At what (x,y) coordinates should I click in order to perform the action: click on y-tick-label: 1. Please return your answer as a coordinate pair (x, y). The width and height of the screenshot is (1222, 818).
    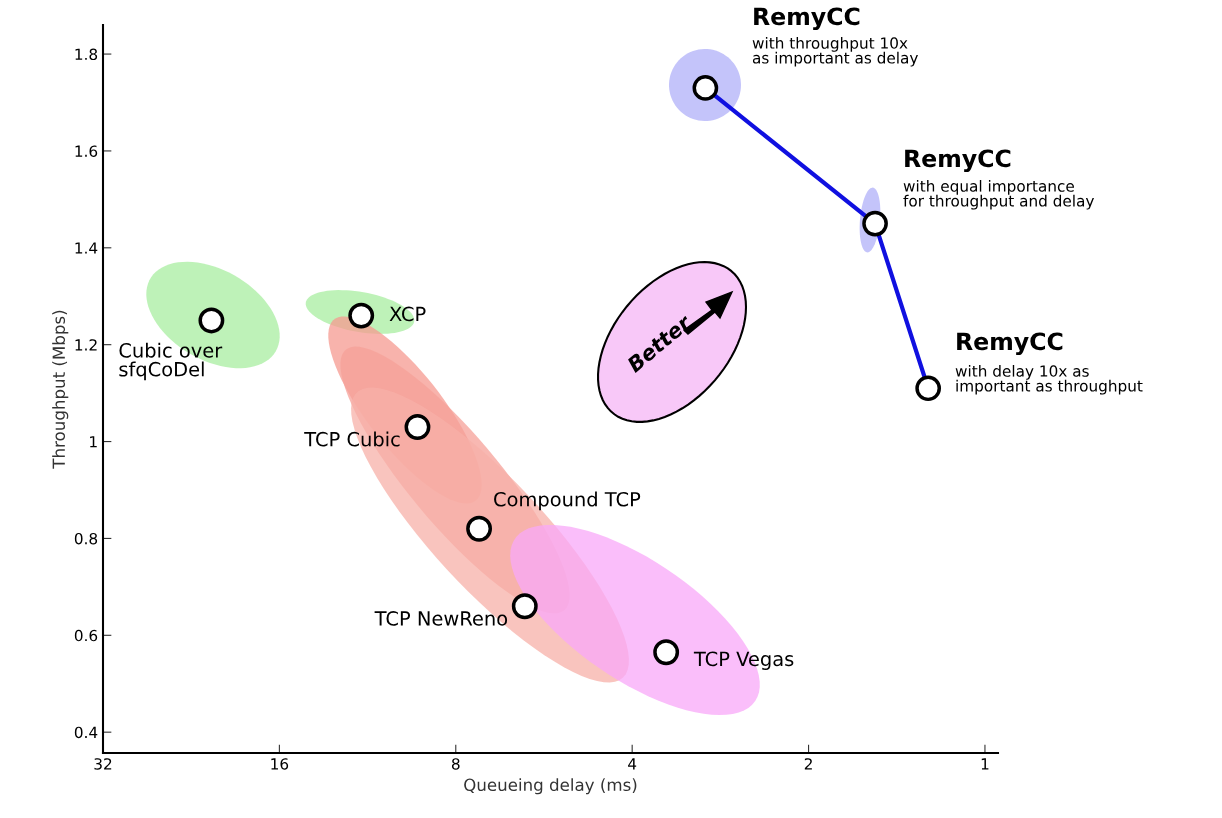
    Looking at the image, I should click on (93, 442).